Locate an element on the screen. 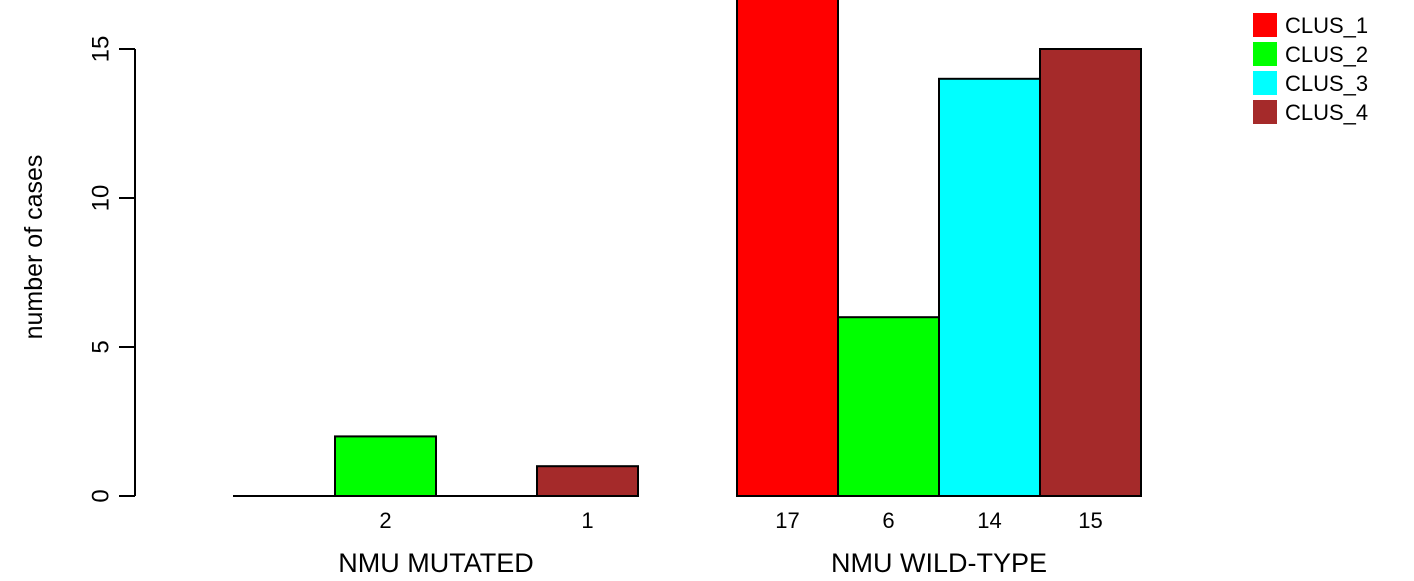 The height and width of the screenshot is (581, 1414). y-tick-label: 10 is located at coordinates (100, 198).